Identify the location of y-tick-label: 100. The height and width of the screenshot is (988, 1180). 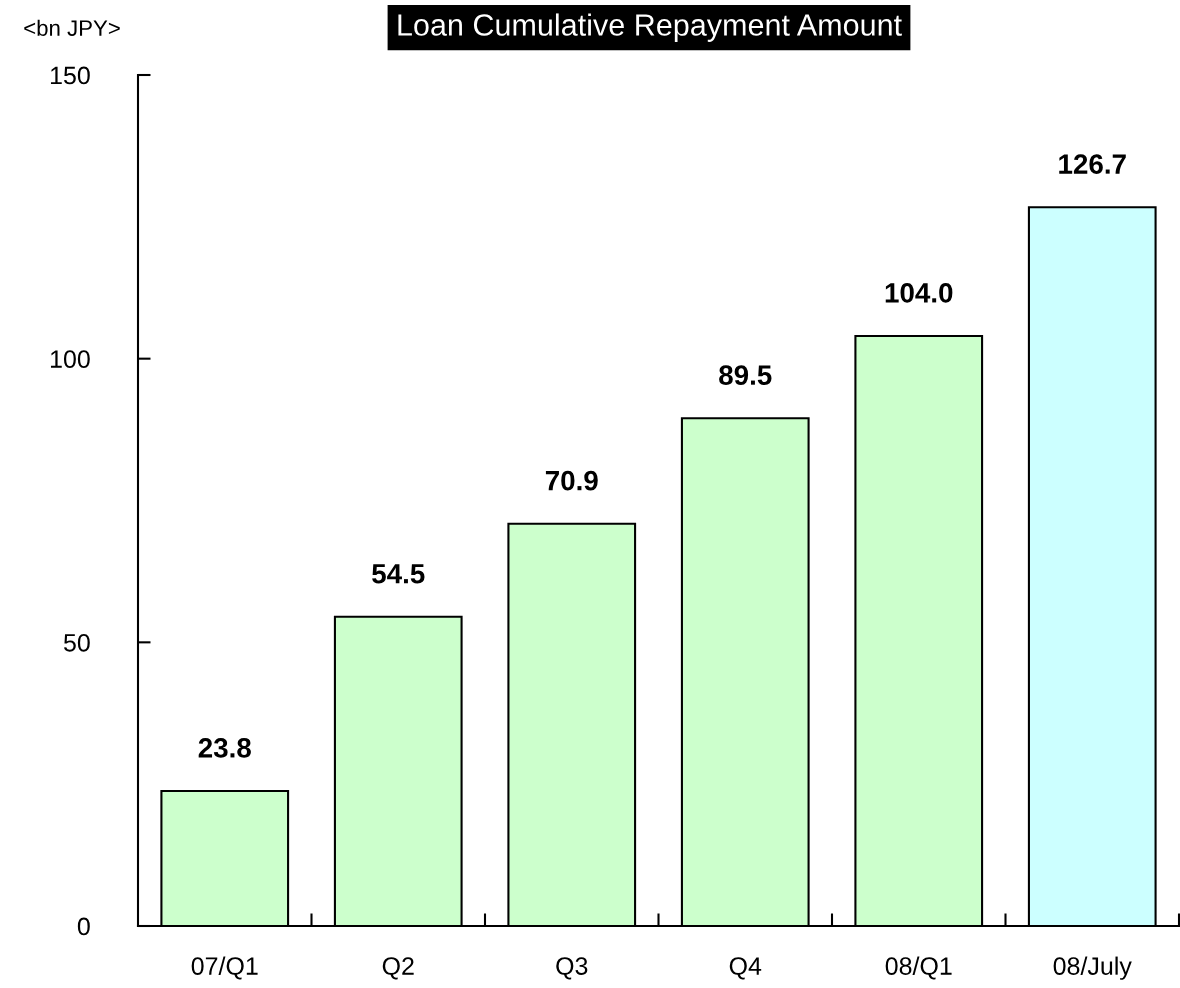
(70, 359).